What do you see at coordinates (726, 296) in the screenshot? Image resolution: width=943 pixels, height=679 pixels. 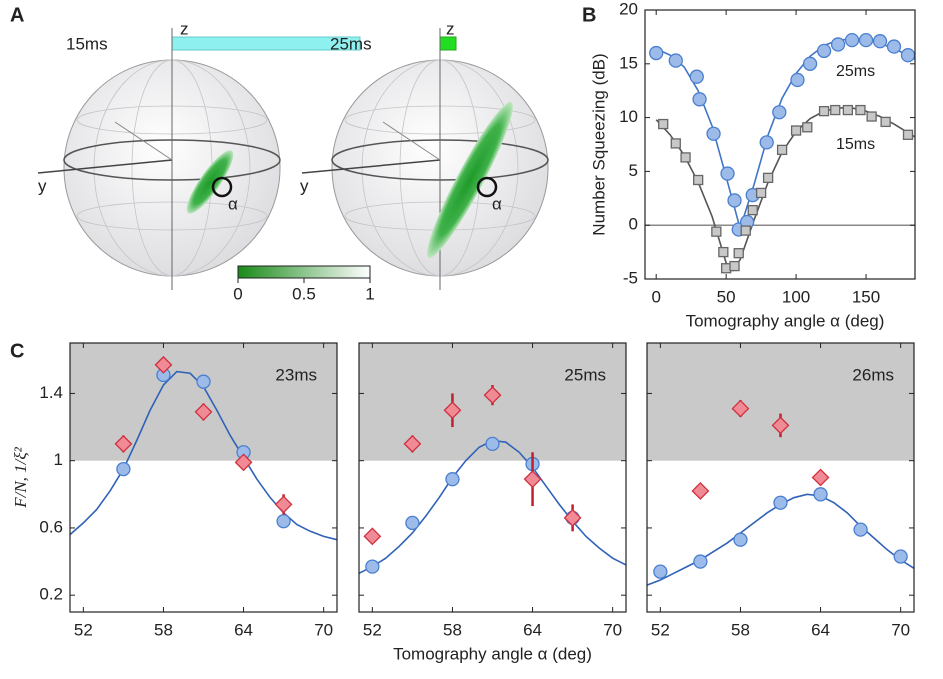 I see `x-tick-label: 50` at bounding box center [726, 296].